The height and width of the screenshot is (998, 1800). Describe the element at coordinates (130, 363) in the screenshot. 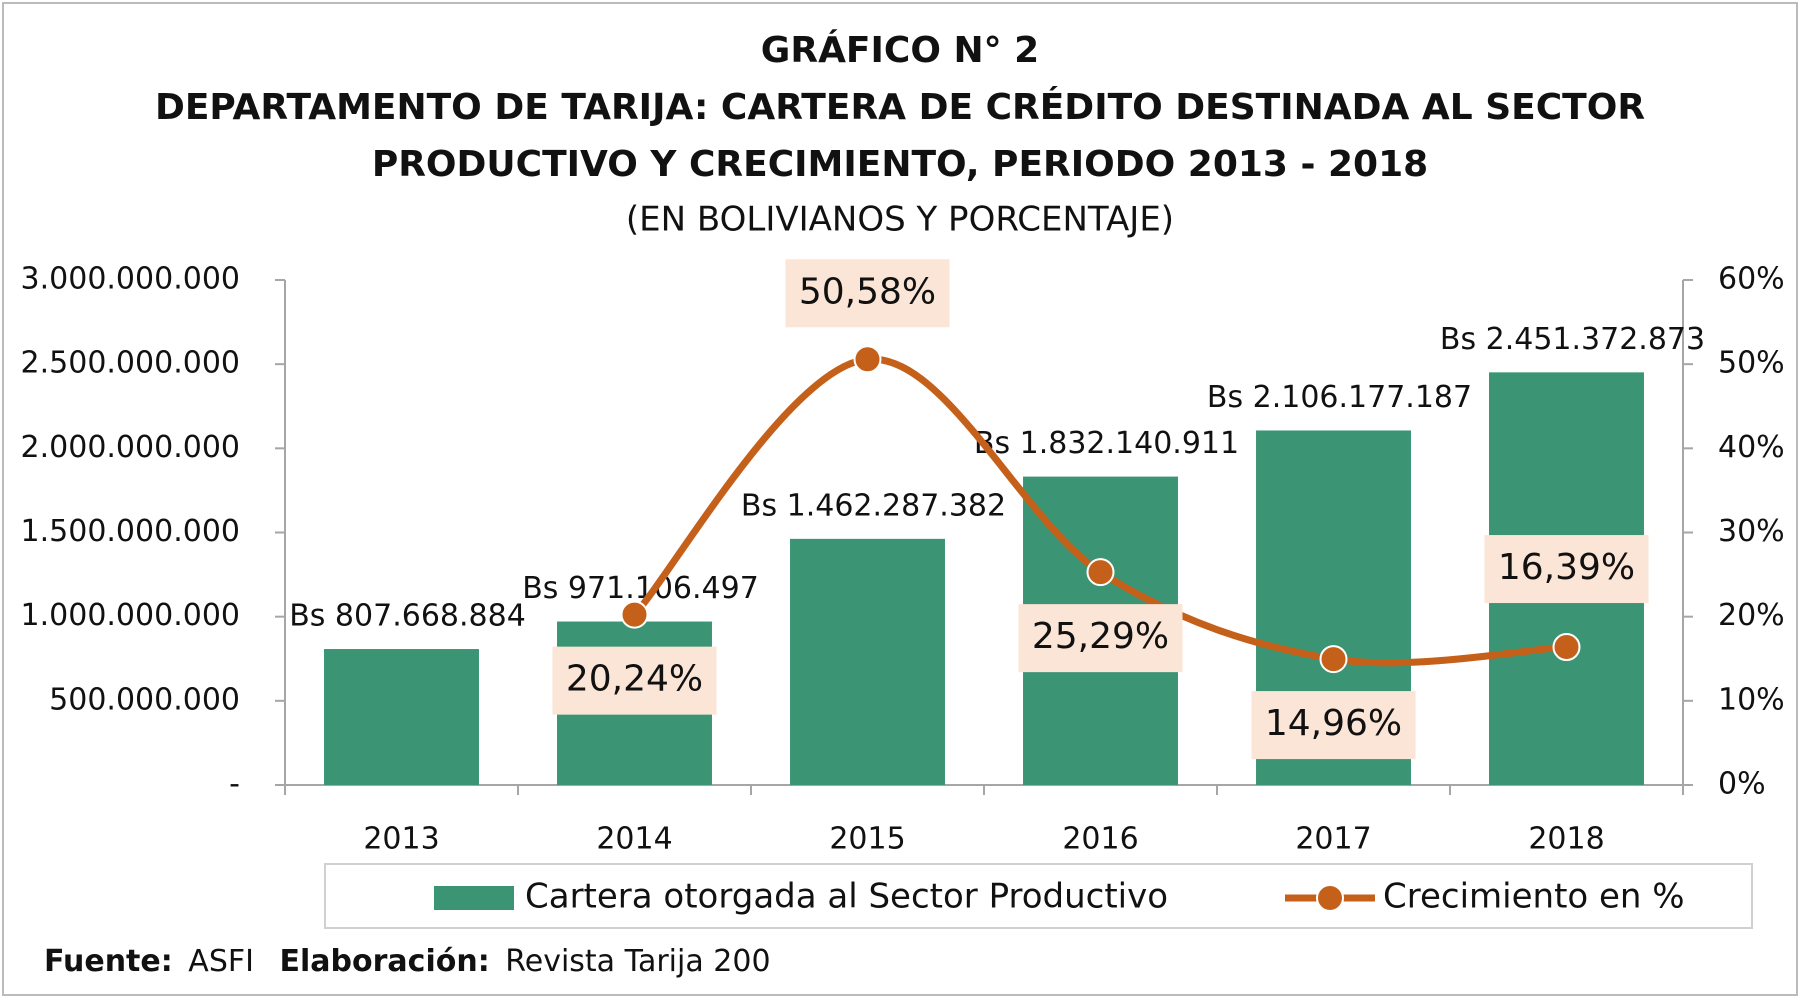

I see `y-tick-label: 2.500.000.000` at that location.